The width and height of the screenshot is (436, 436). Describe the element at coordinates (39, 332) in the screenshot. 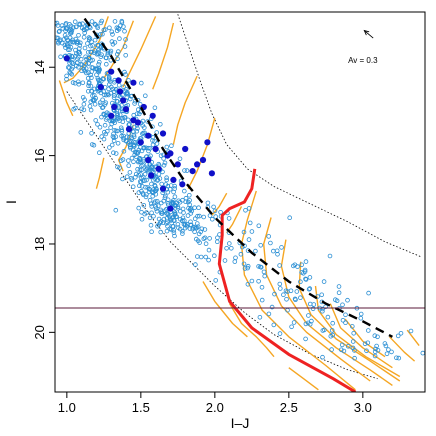

I see `y-tick-label: 20` at that location.